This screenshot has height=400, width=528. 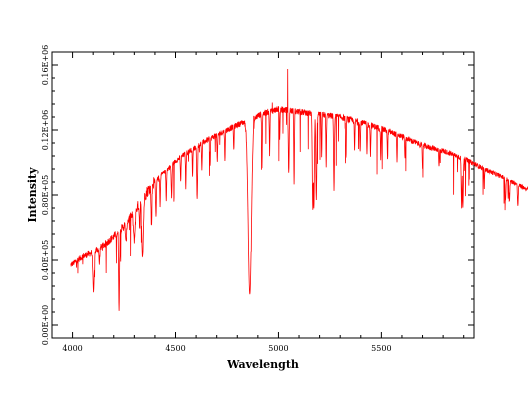 What do you see at coordinates (72, 348) in the screenshot?
I see `x-tick-label: 4000` at bounding box center [72, 348].